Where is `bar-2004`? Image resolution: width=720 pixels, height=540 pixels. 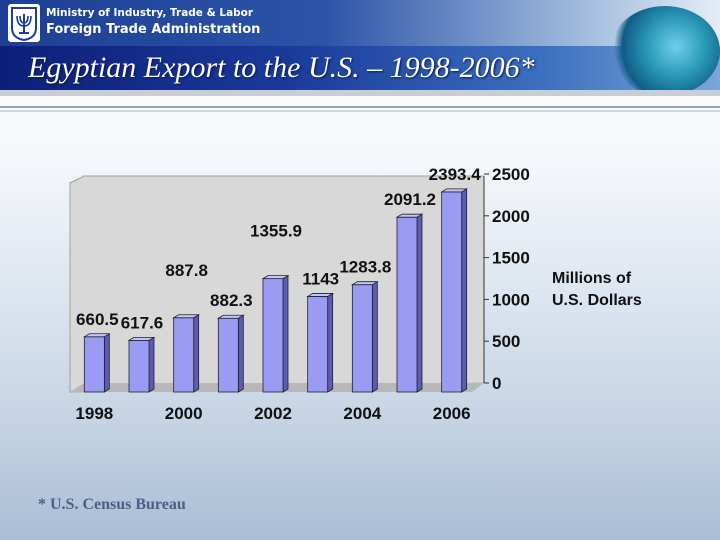 bar-2004 is located at coordinates (364, 336).